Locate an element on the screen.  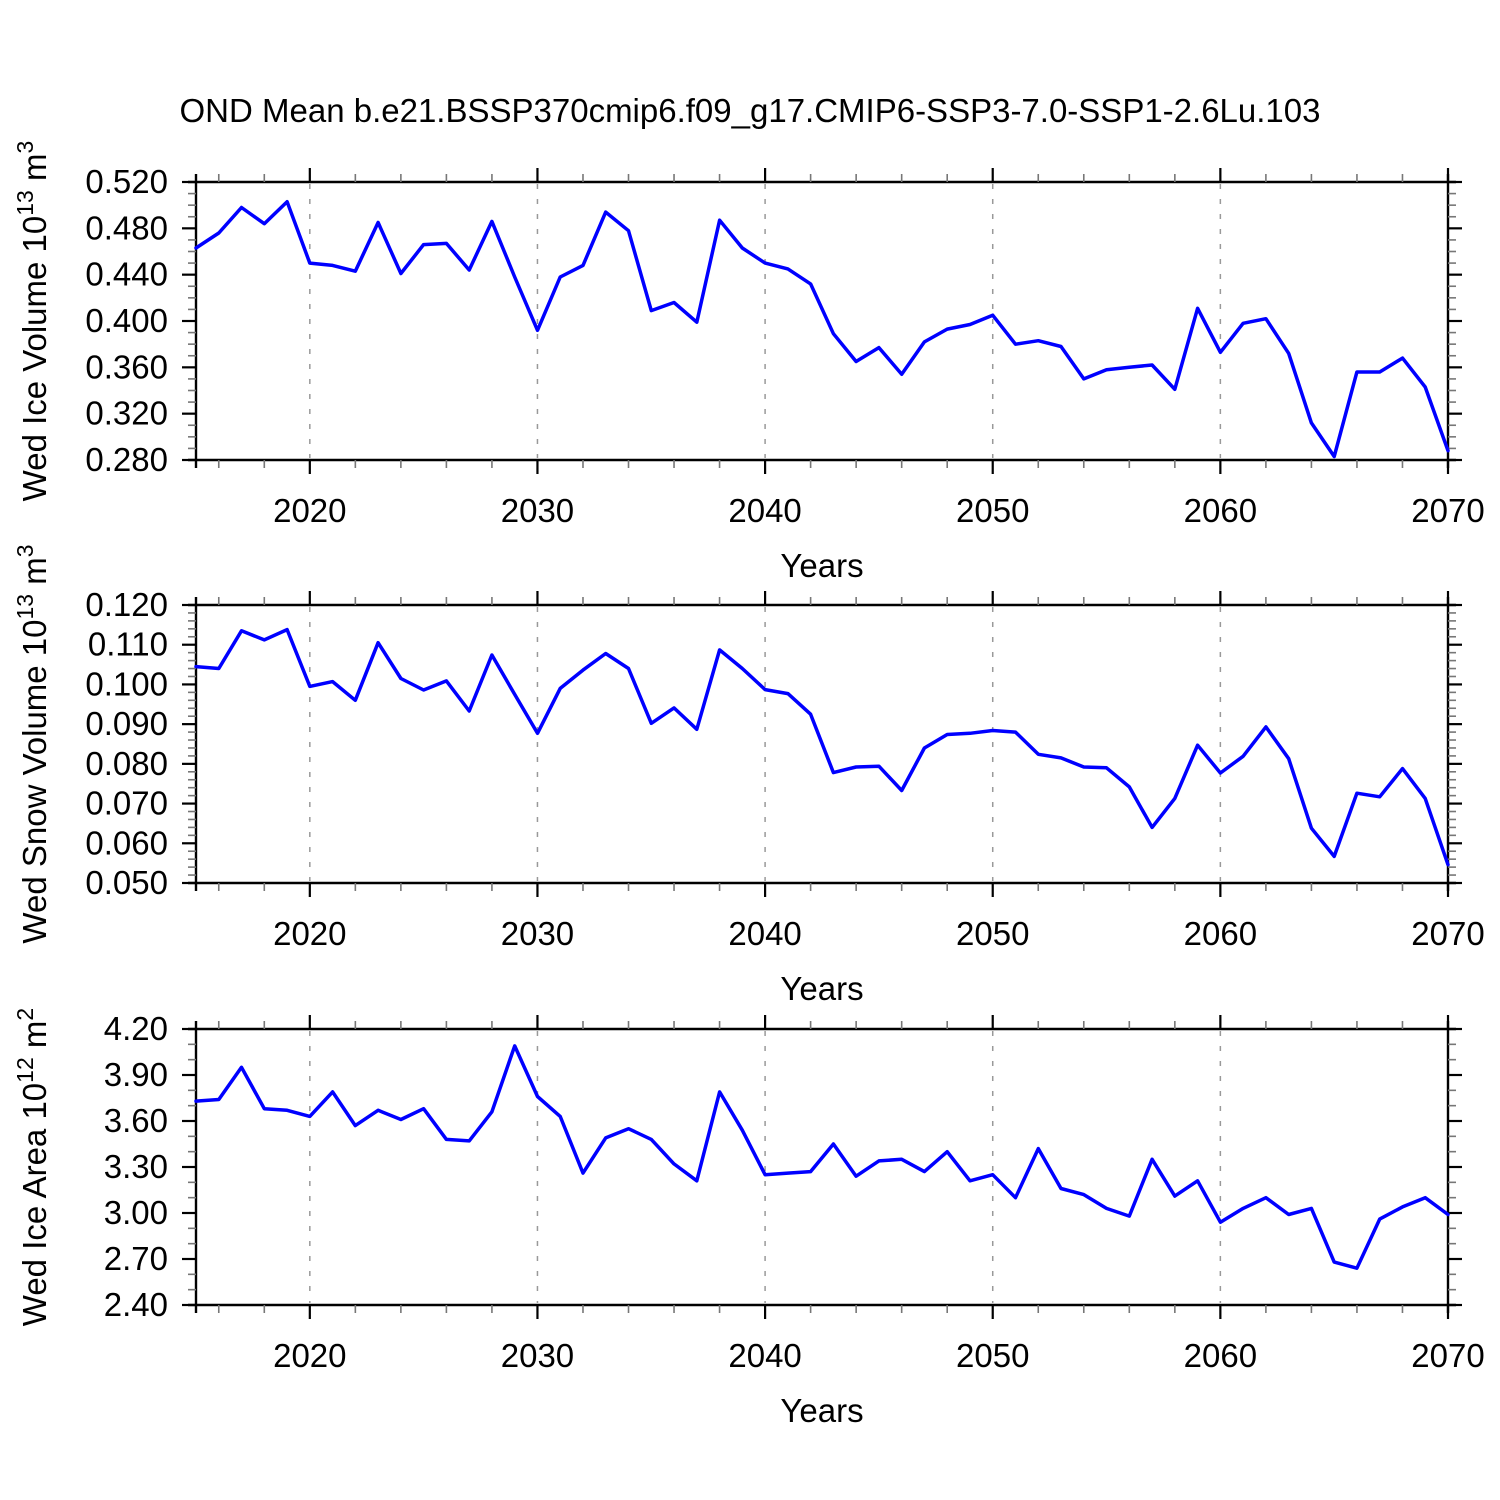
y-tick-label: 0.060 is located at coordinates (126, 842).